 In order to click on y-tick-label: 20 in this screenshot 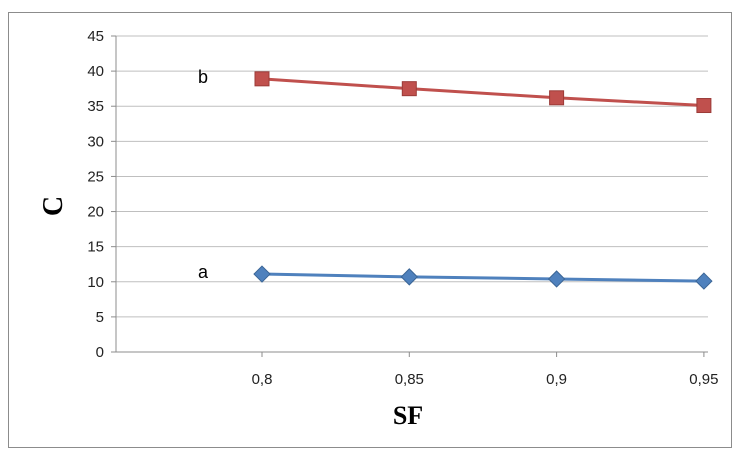, I will do `click(95, 212)`.